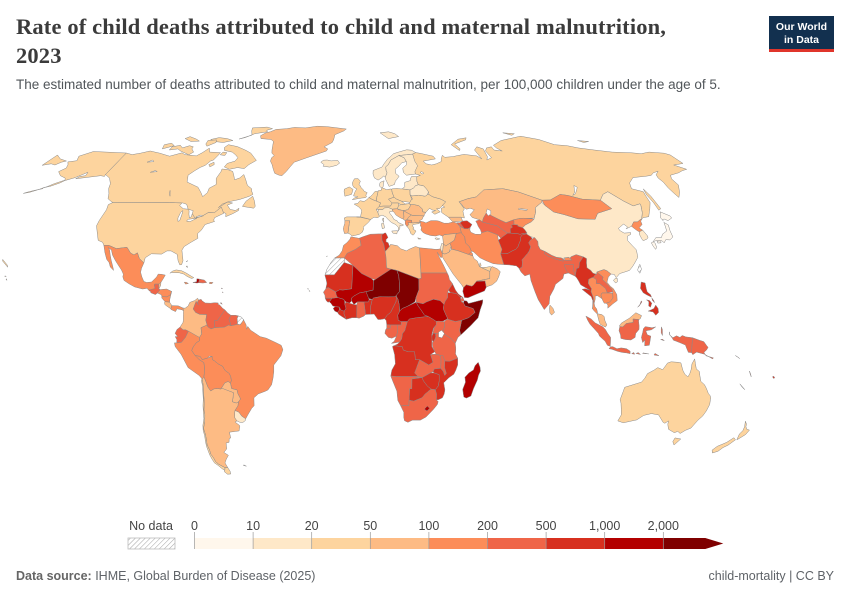 This screenshot has width=850, height=600. I want to click on svg-text: 500, so click(546, 526).